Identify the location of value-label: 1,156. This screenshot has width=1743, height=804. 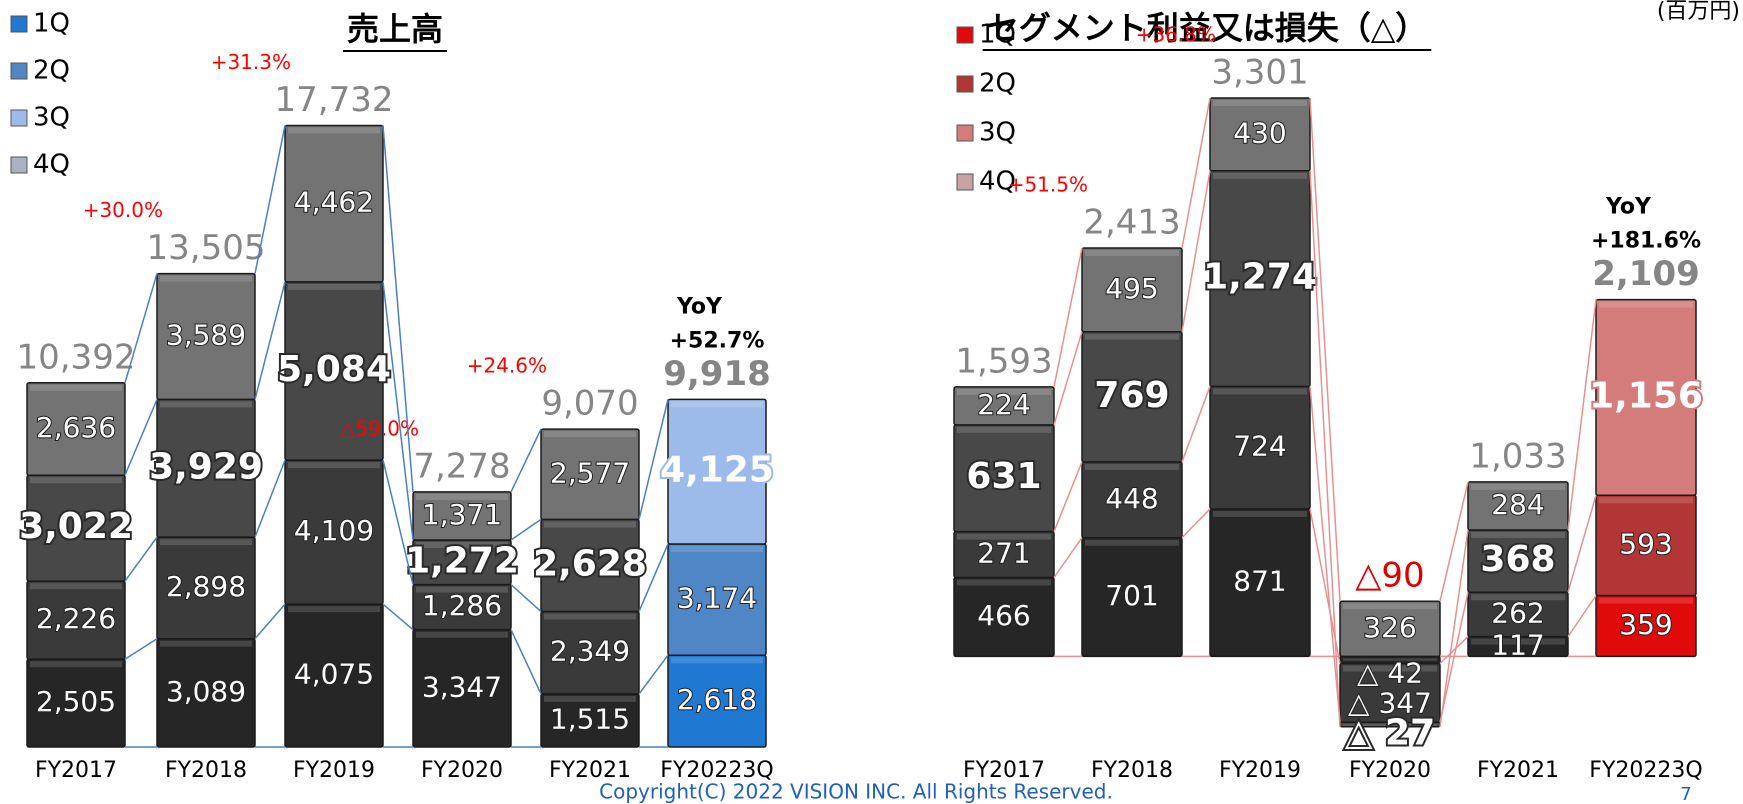
(1646, 395).